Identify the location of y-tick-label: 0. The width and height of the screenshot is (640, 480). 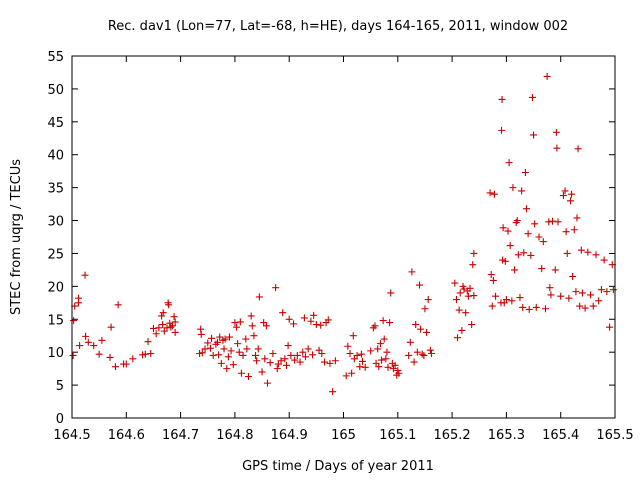
(60, 419).